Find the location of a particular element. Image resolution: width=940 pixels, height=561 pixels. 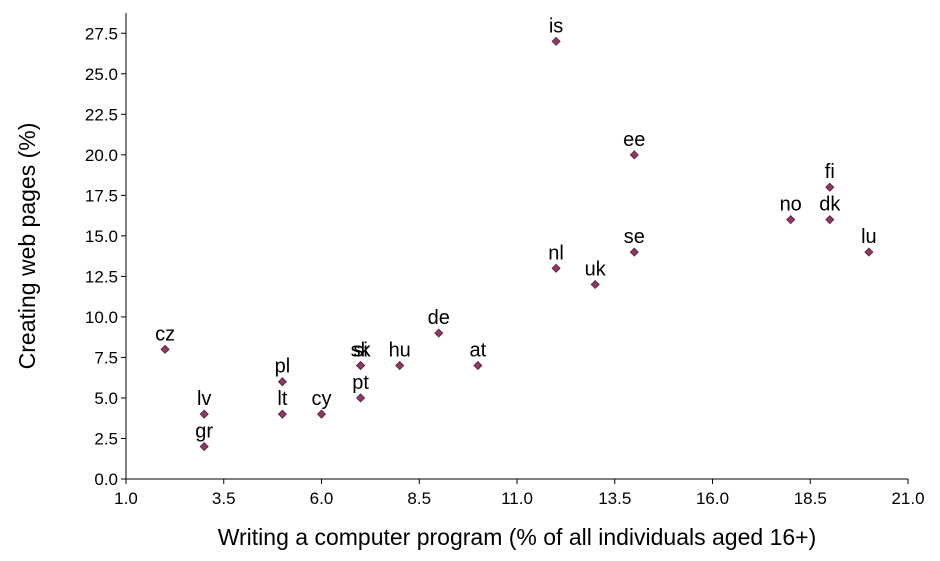

y-tick-label: 17.5 is located at coordinates (101, 195).